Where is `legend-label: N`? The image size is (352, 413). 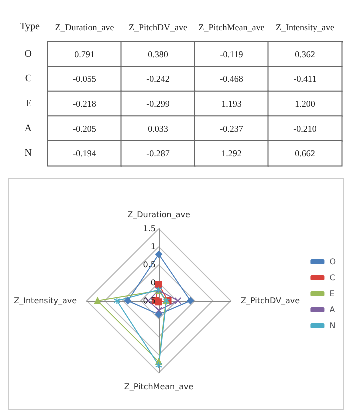 legend-label: N is located at coordinates (333, 326).